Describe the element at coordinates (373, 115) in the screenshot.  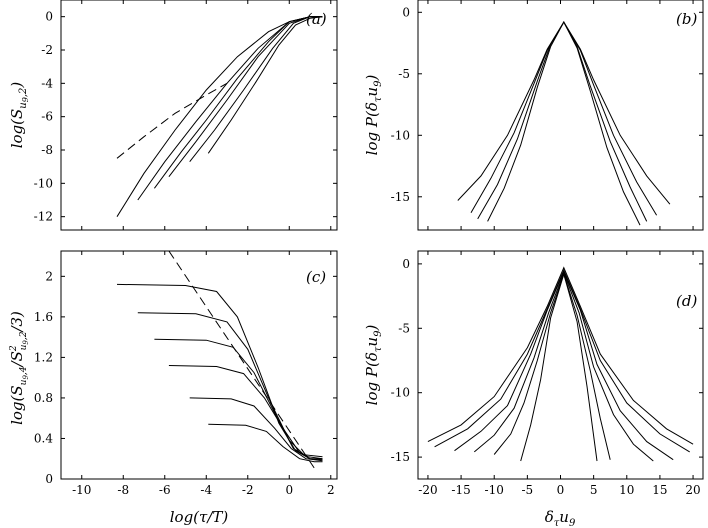
I see `panel-b-ylabel: log P(δτu9)` at that location.